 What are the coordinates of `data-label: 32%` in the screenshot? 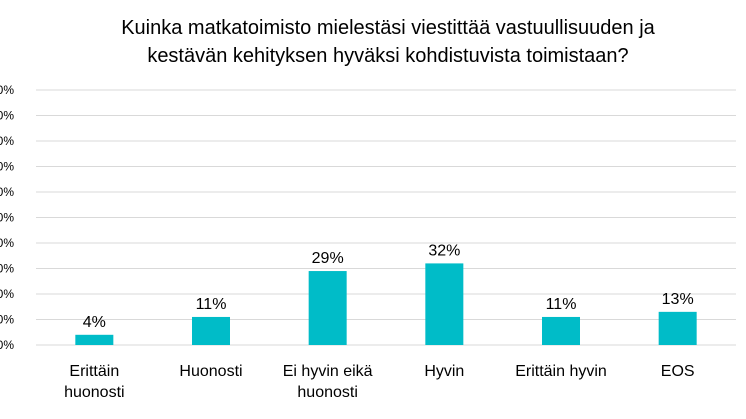 It's located at (444, 250).